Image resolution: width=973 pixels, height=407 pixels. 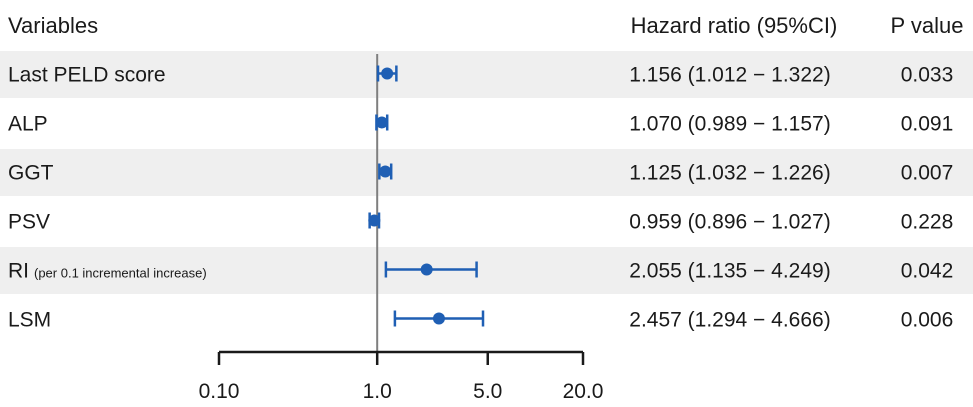 What do you see at coordinates (927, 25) in the screenshot?
I see `header-p-value: P value` at bounding box center [927, 25].